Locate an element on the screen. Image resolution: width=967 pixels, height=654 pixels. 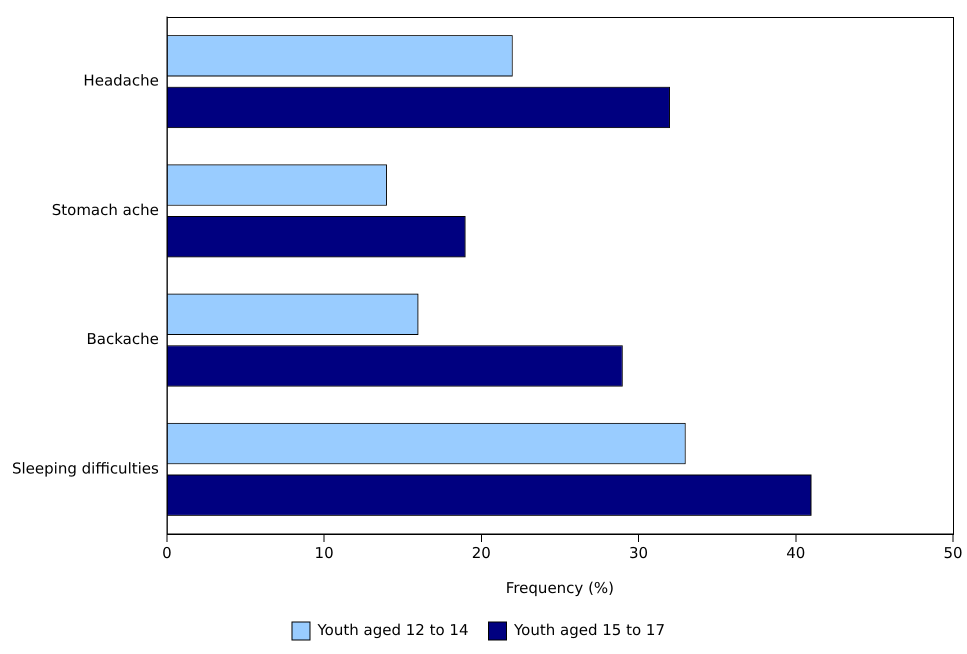
y-tick-label: Sleeping difficulties is located at coordinates (86, 468).